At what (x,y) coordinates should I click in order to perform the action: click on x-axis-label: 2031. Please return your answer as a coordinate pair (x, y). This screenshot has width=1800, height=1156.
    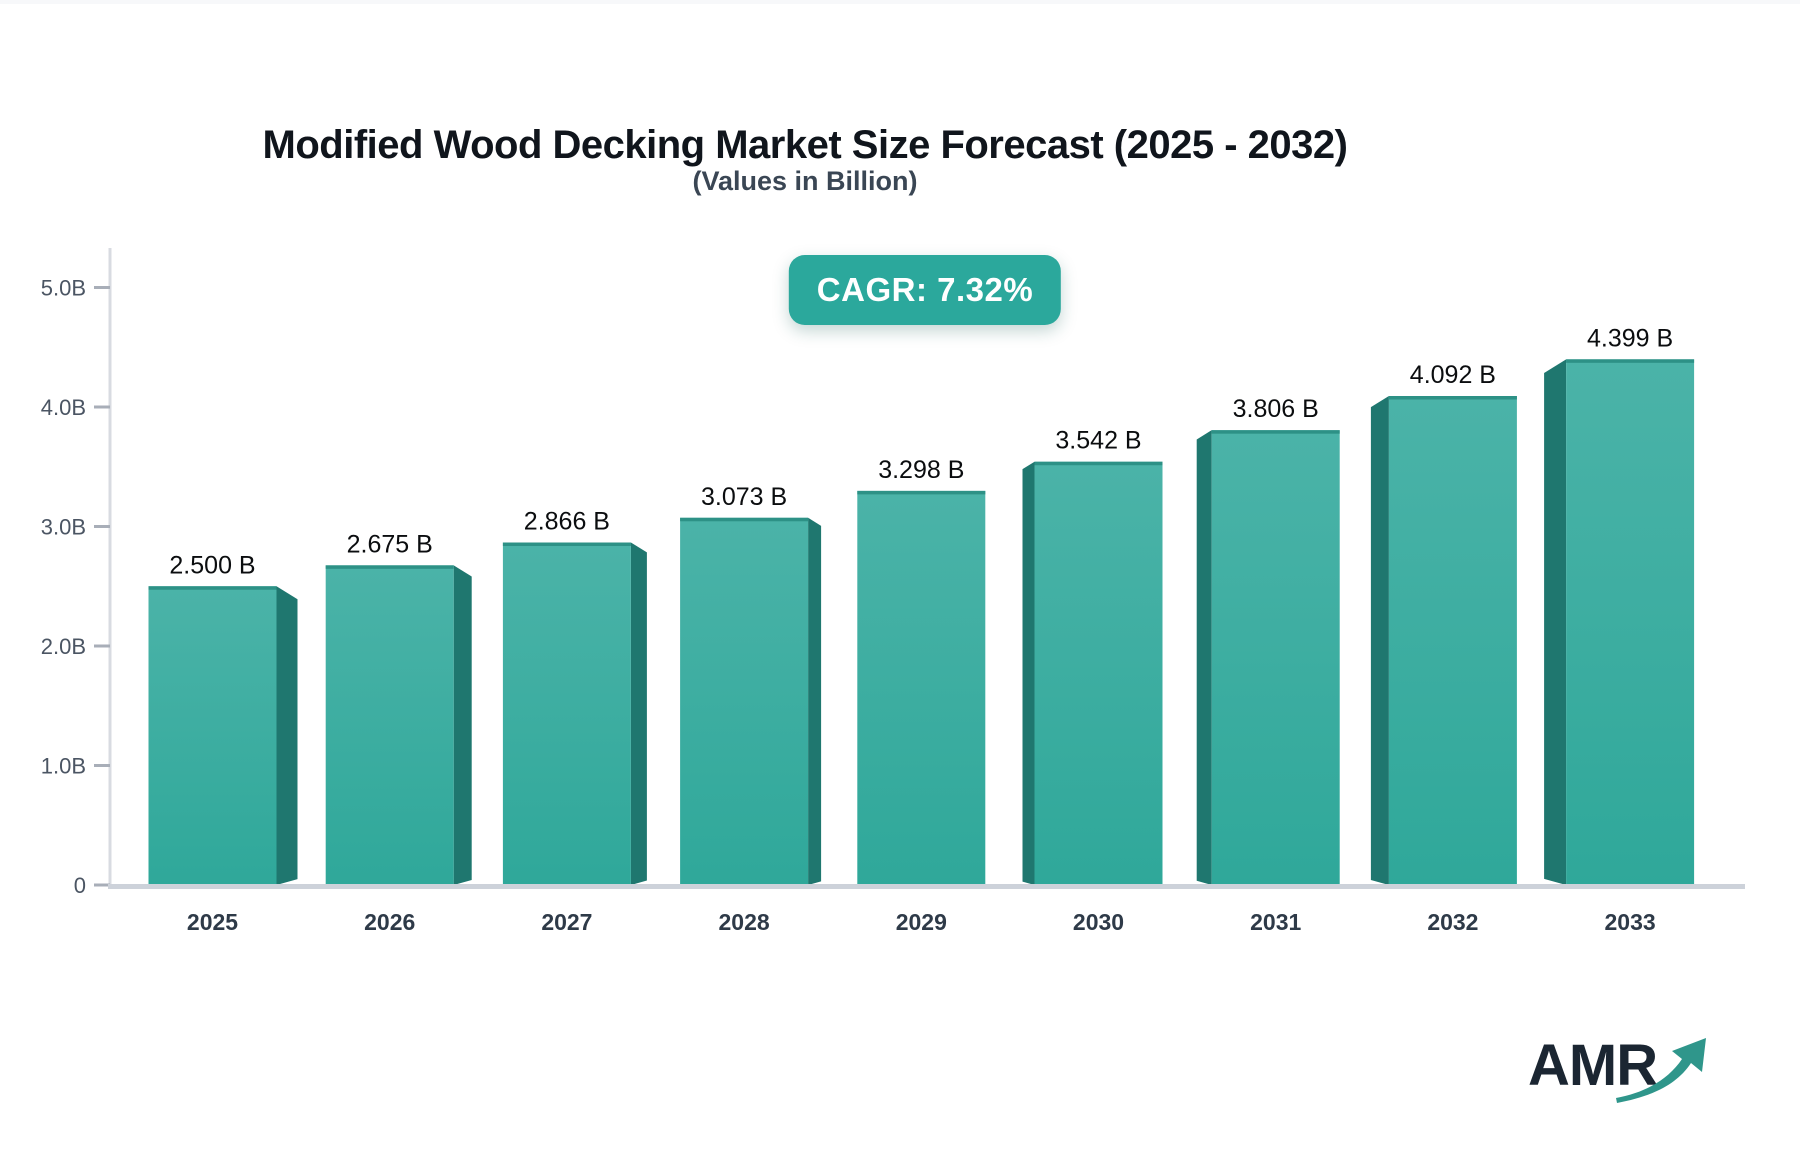
    Looking at the image, I should click on (1275, 922).